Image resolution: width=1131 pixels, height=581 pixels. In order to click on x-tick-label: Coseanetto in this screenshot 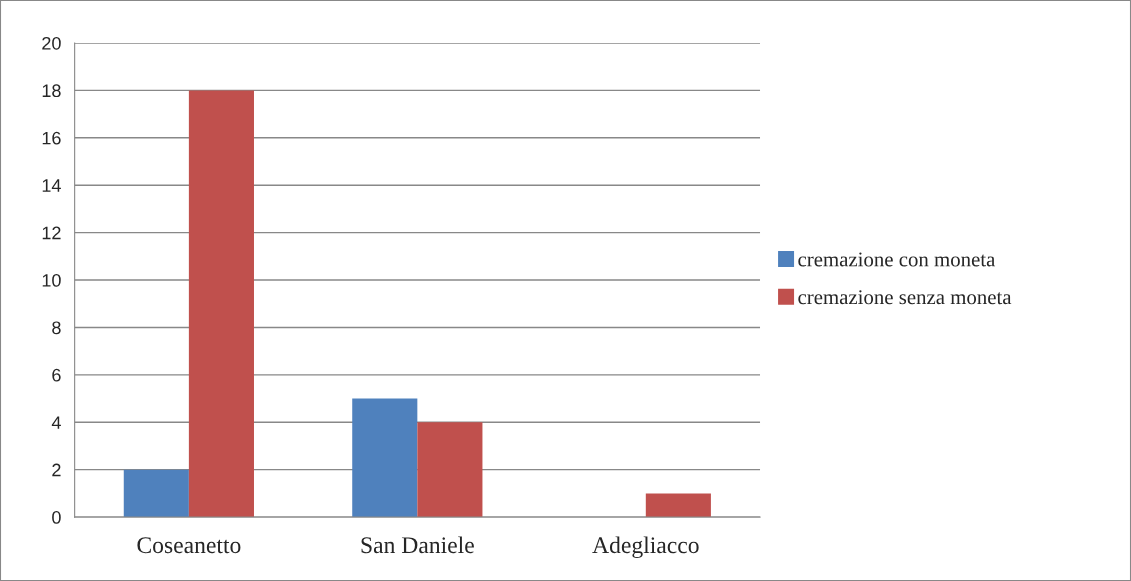, I will do `click(189, 545)`.